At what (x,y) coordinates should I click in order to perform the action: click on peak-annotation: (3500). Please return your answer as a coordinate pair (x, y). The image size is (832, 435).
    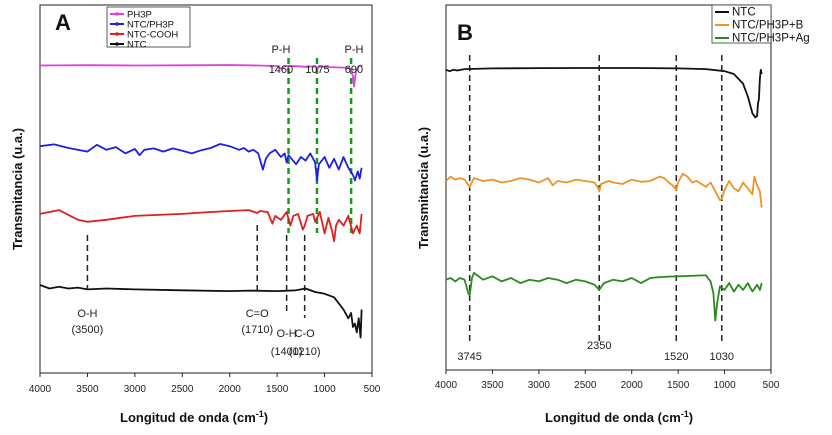
    Looking at the image, I should click on (88, 330).